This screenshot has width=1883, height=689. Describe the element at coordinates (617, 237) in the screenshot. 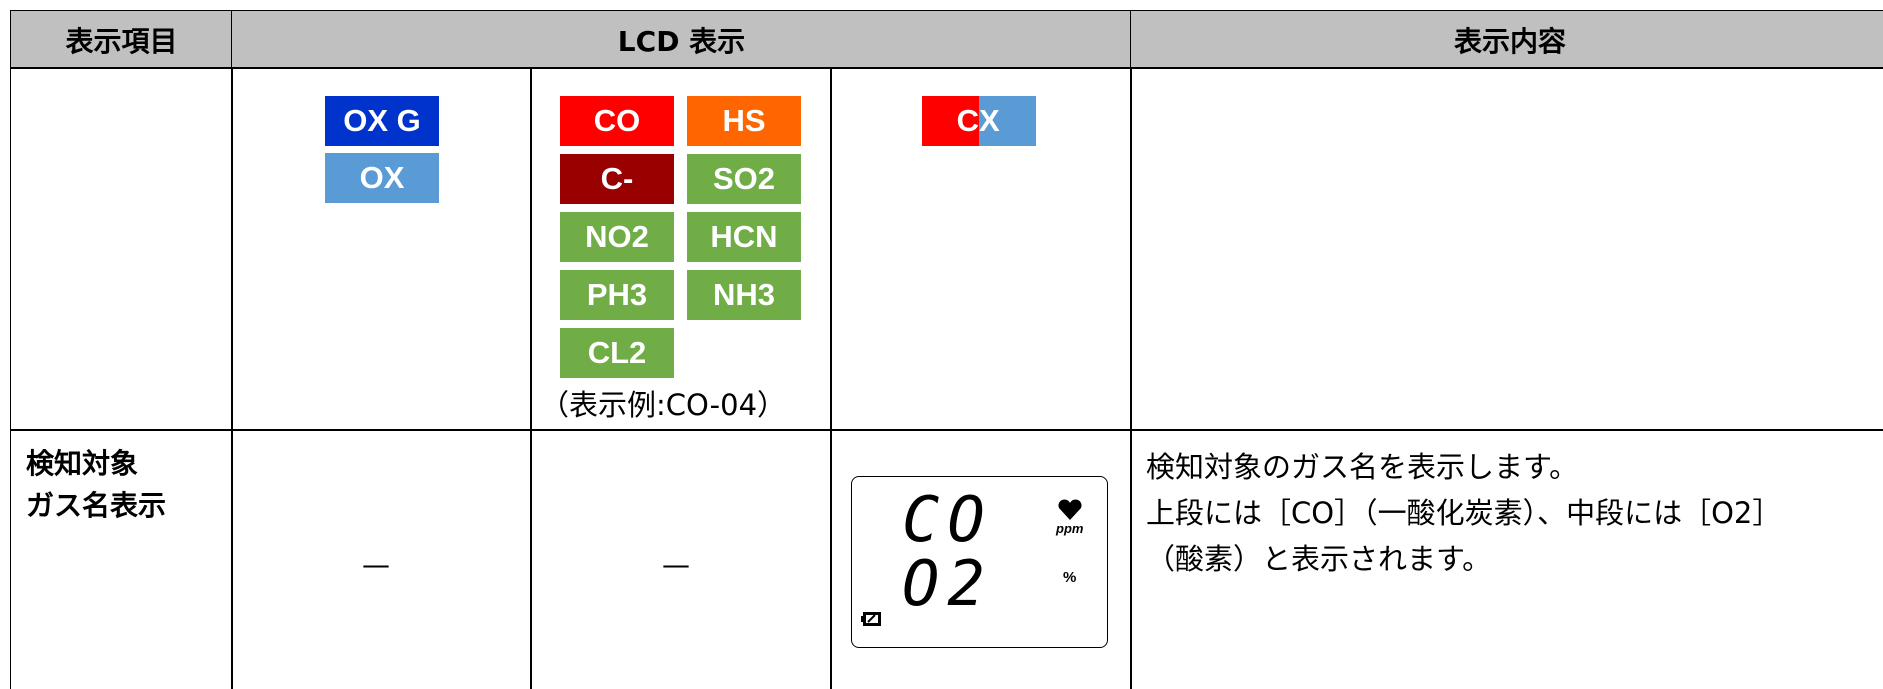

I see `gas-badge: NO2` at that location.